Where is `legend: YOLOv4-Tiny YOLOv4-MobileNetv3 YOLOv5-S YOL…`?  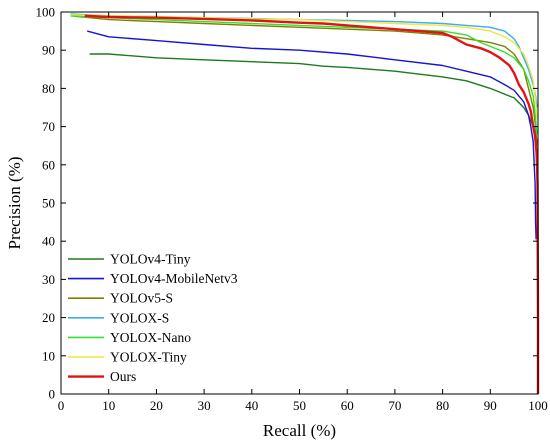
legend: YOLOv4-Tiny YOLOv4-MobileNetv3 YOLOv5-S YOL… is located at coordinates (153, 318).